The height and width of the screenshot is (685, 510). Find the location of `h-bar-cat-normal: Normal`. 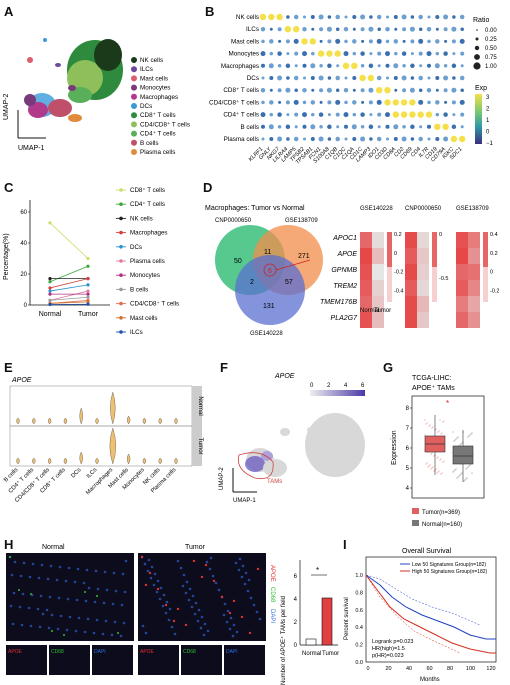

h-bar-cat-normal: Normal is located at coordinates (311, 654).